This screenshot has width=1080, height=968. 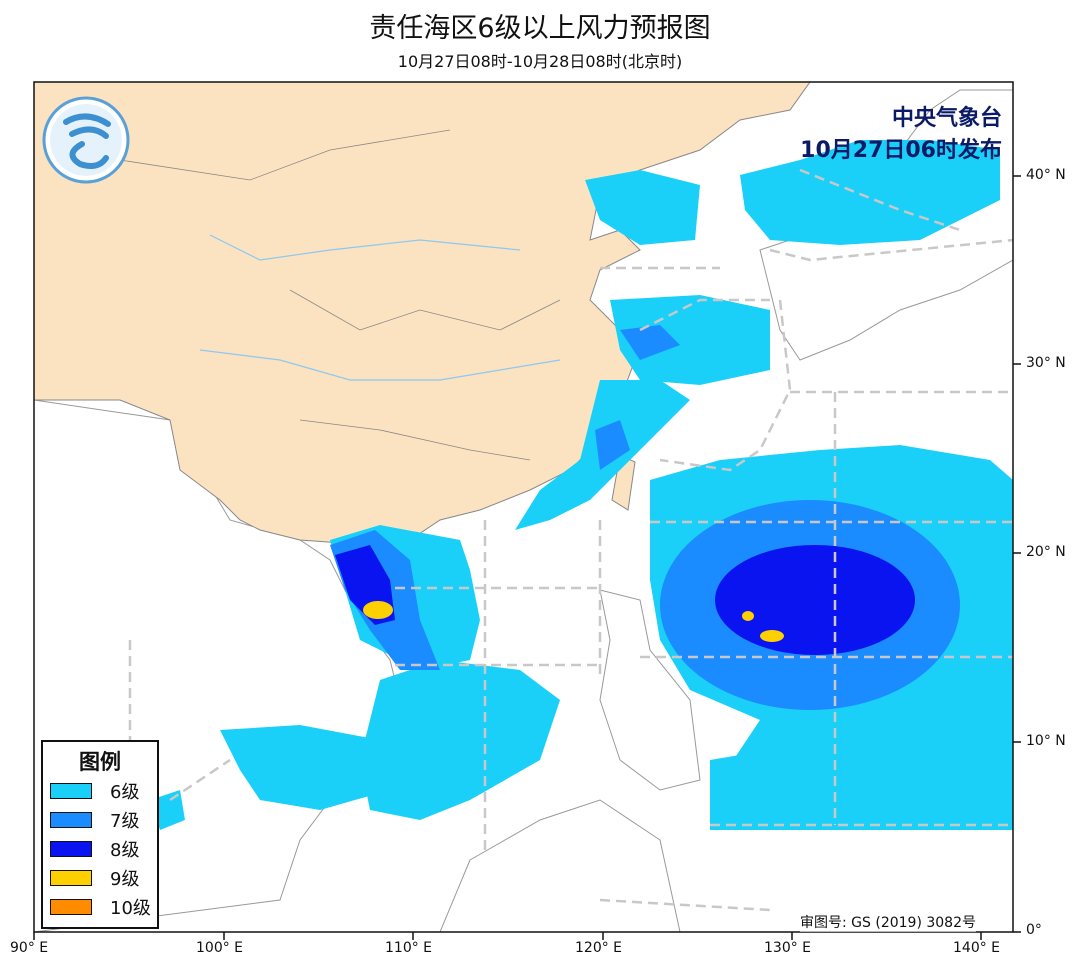 What do you see at coordinates (125, 850) in the screenshot?
I see `legend-label: 8级` at bounding box center [125, 850].